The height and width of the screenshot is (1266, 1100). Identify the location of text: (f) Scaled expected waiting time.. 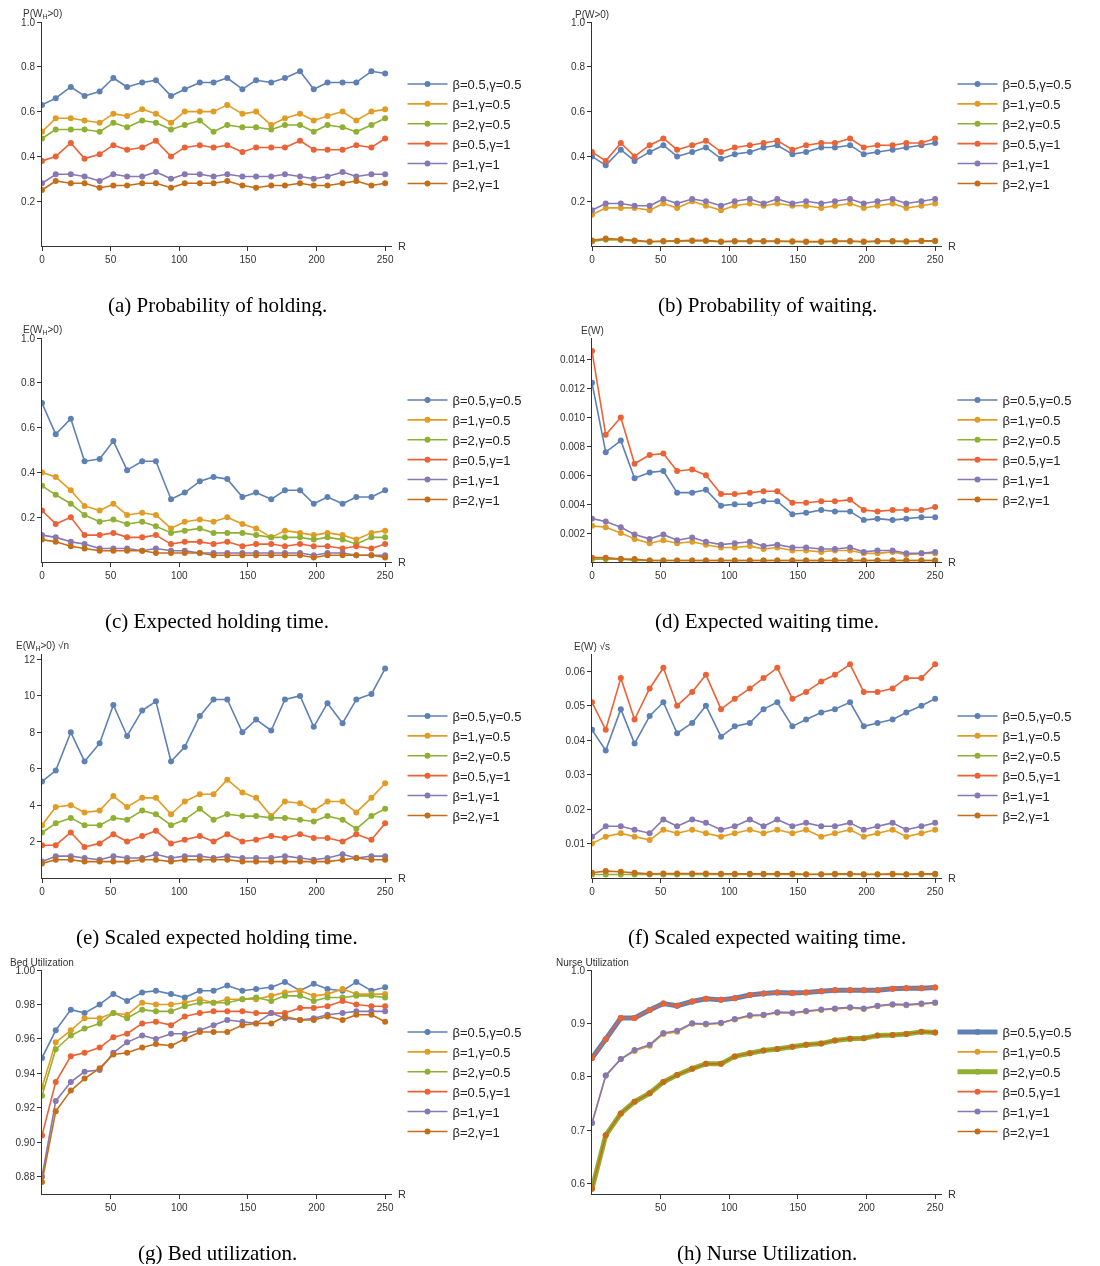
(767, 937).